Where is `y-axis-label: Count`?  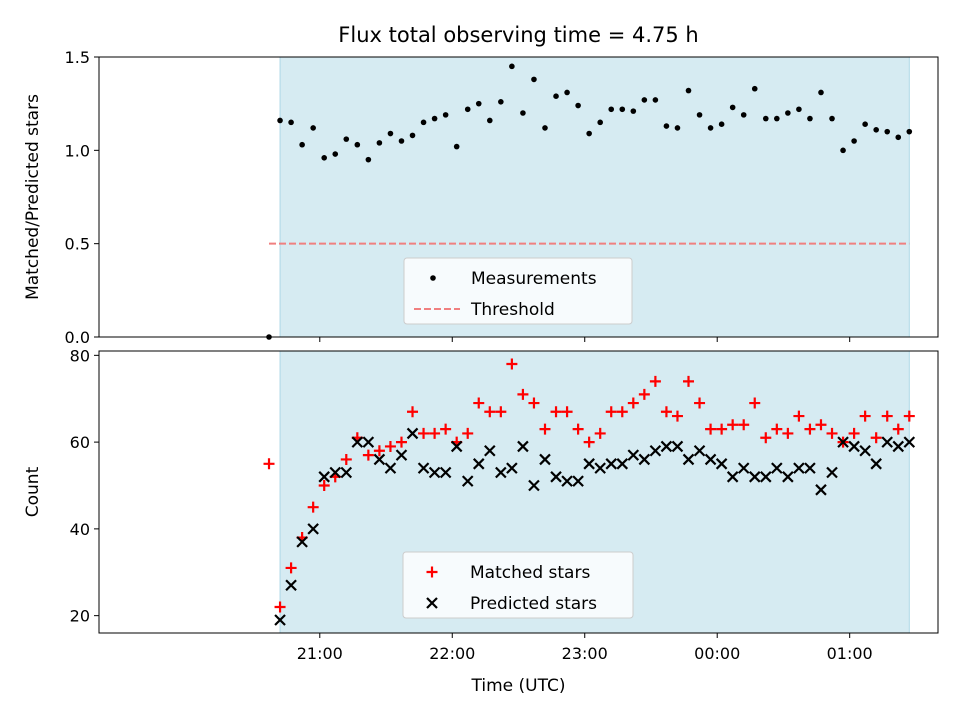
y-axis-label: Count is located at coordinates (33, 491).